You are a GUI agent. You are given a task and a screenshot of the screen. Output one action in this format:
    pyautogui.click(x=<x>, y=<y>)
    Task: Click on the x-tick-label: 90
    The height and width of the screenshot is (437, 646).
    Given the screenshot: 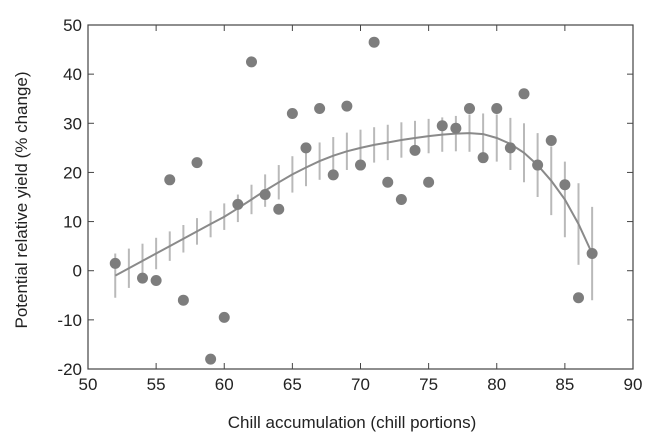 What is the action you would take?
    pyautogui.click(x=633, y=384)
    